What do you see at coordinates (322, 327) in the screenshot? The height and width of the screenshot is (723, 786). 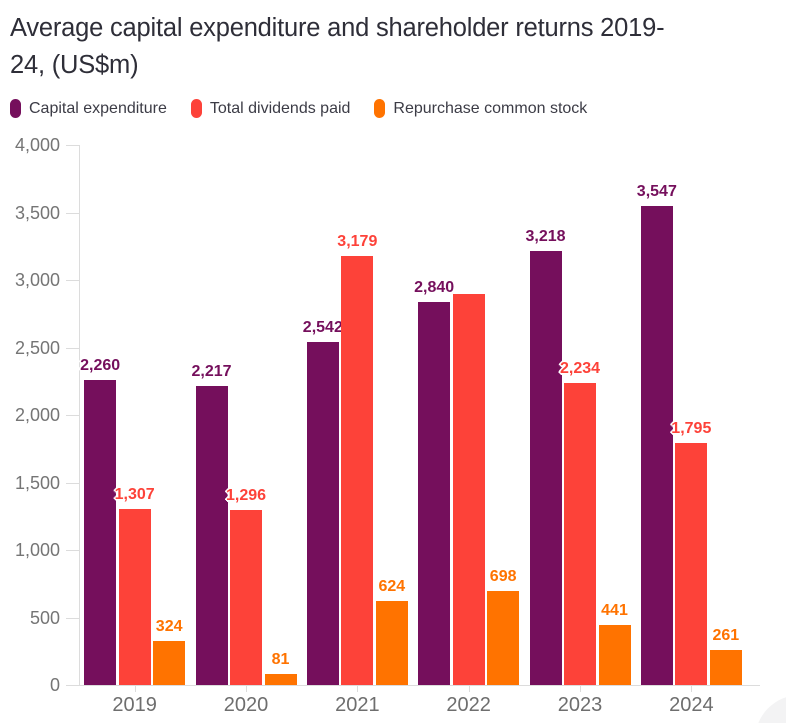 I see `bar-value-label-capital-expenditure-2021: 2,542` at bounding box center [322, 327].